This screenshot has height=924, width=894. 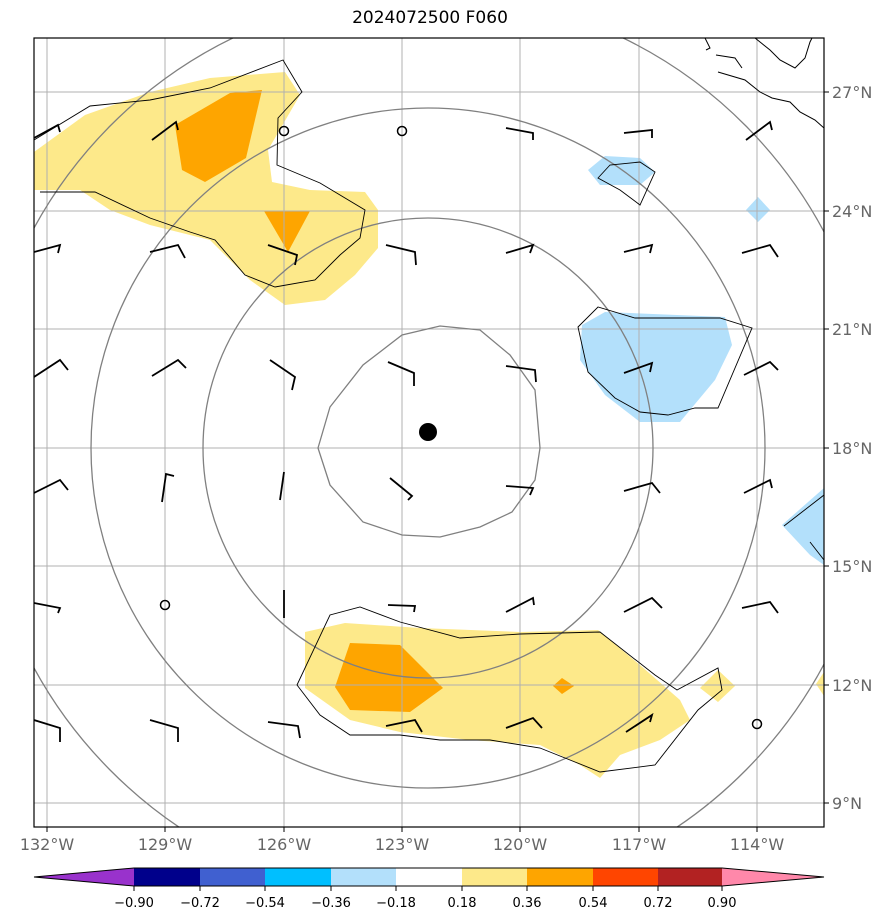 What do you see at coordinates (722, 903) in the screenshot?
I see `colorbar-tick-label: 0.90` at bounding box center [722, 903].